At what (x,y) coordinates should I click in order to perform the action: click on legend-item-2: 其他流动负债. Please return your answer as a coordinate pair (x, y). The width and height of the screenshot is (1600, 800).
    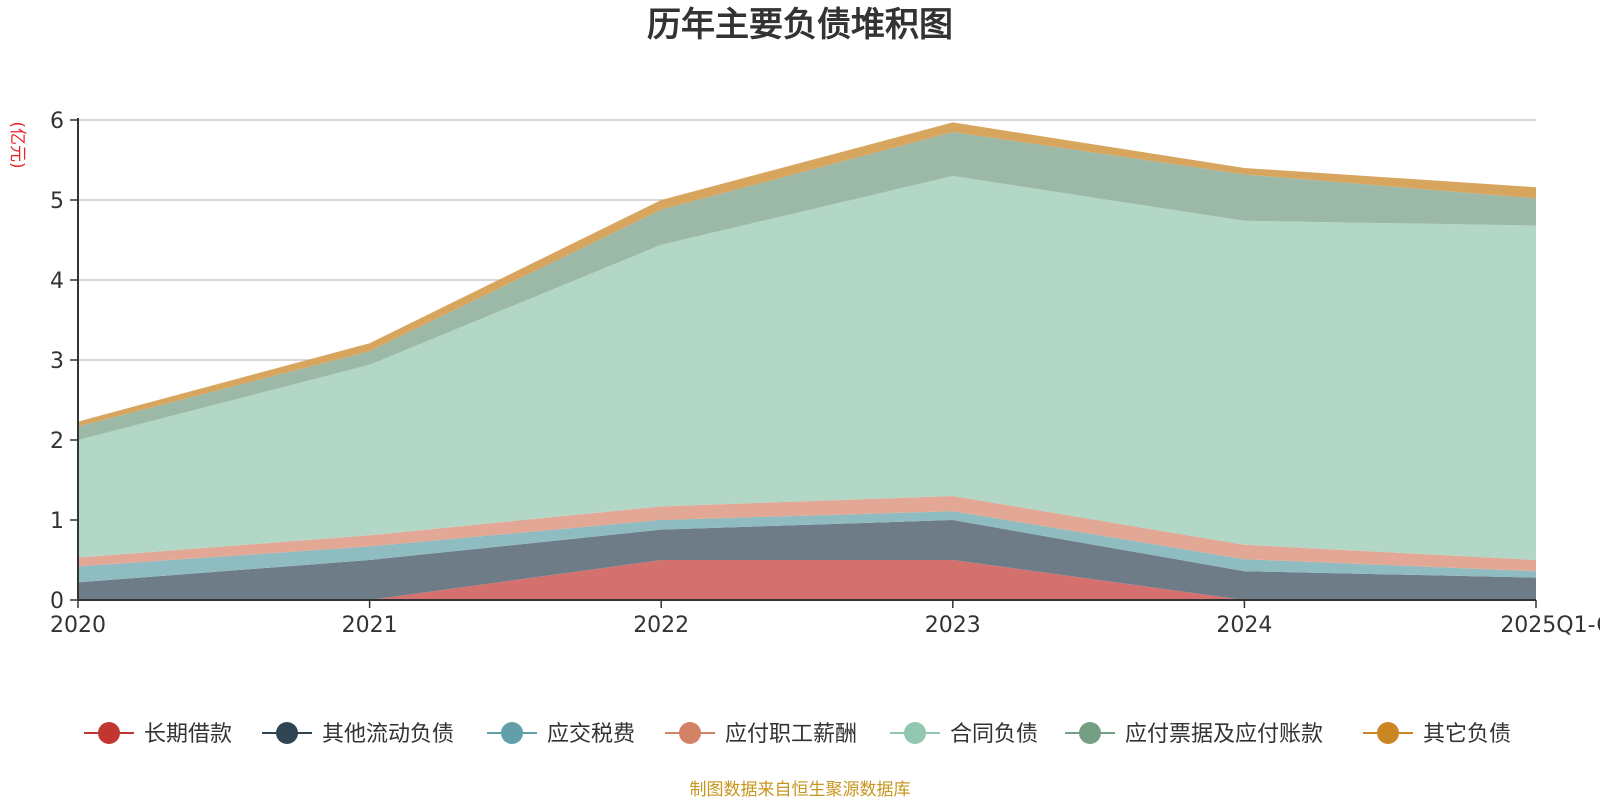
    Looking at the image, I should click on (358, 734).